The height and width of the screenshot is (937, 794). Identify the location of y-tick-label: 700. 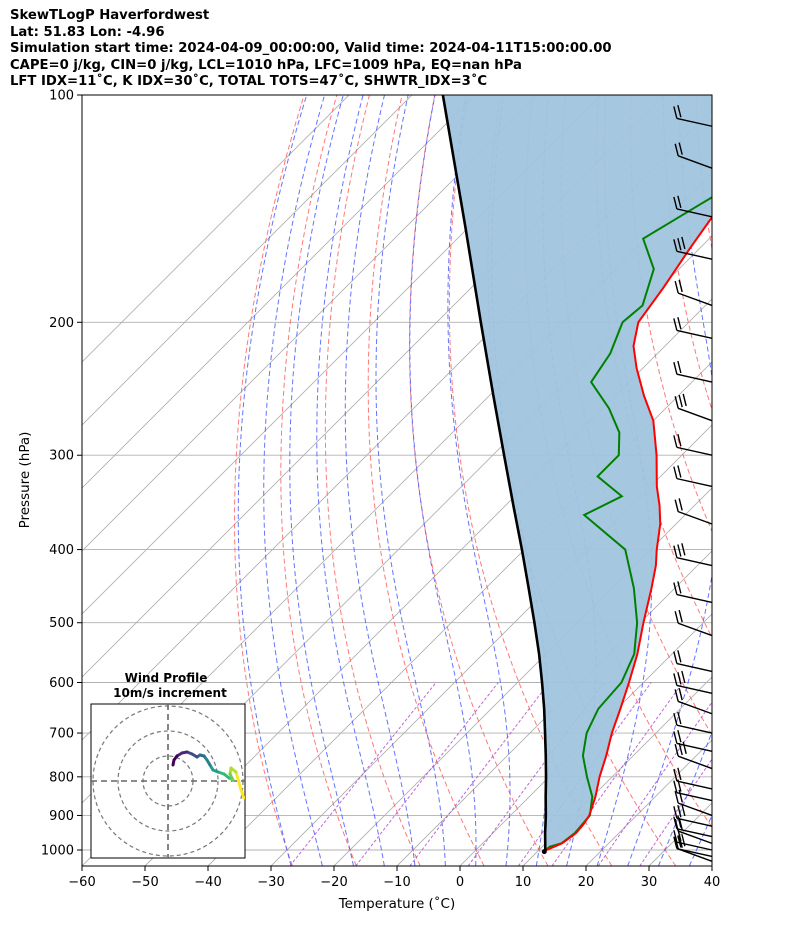
(61, 734).